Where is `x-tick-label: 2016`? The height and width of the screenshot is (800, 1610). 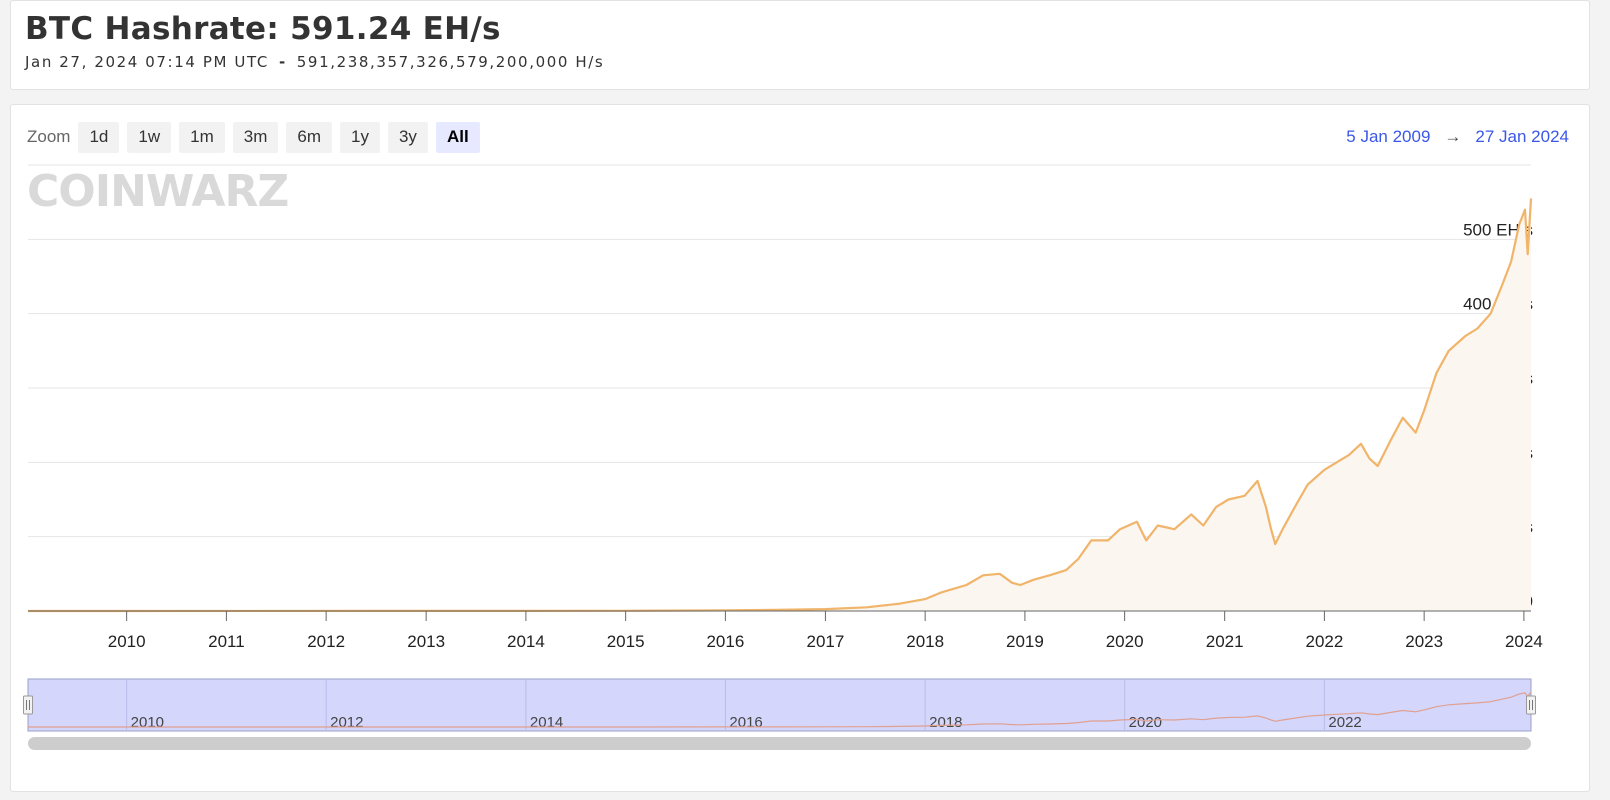
x-tick-label: 2016 is located at coordinates (725, 641).